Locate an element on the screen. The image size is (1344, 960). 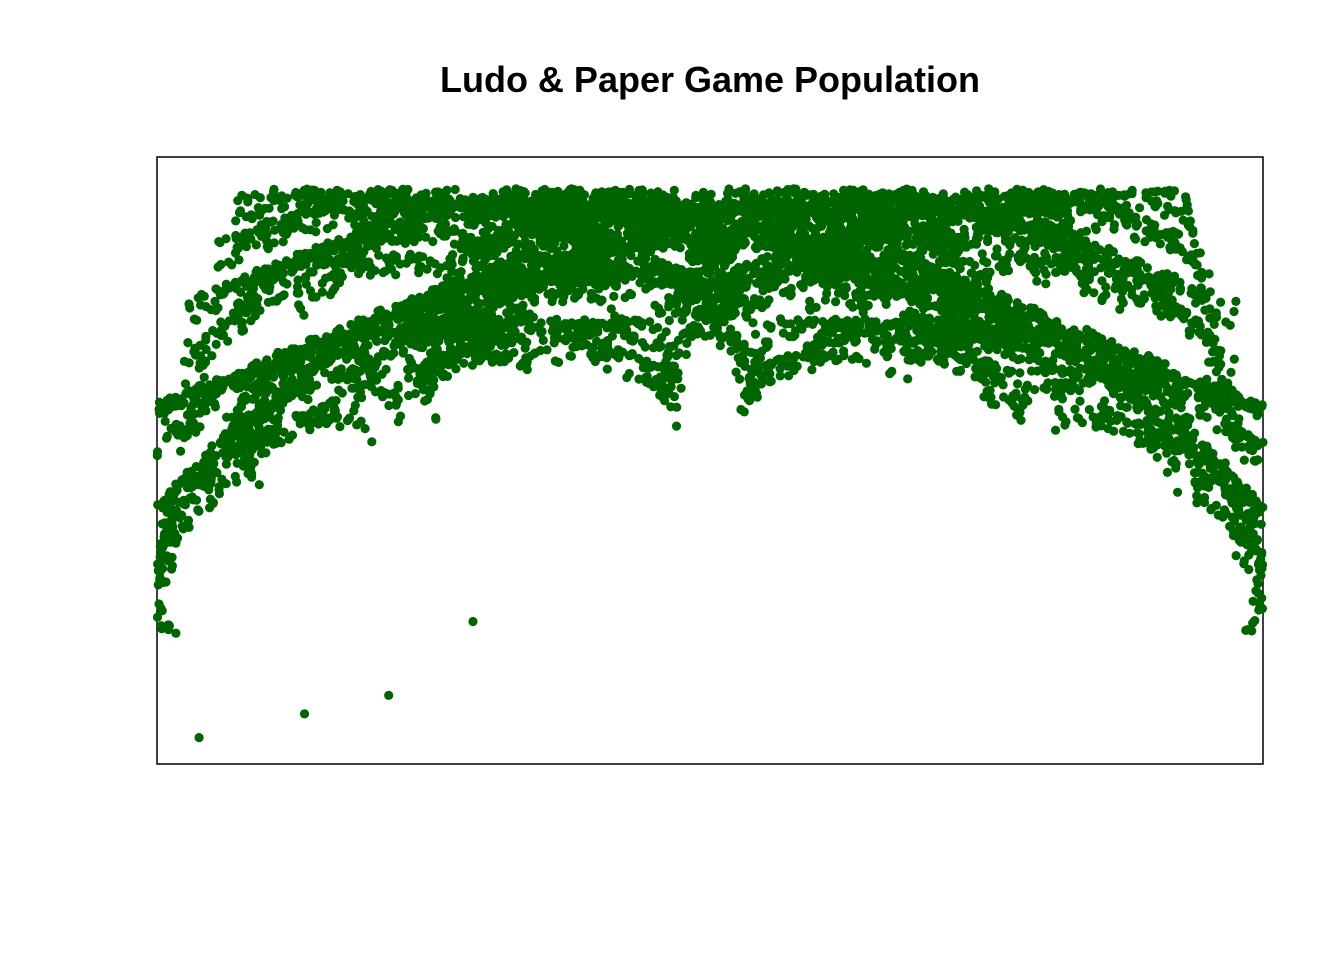
chart-title: Ludo & Paper Game Population is located at coordinates (710, 79).